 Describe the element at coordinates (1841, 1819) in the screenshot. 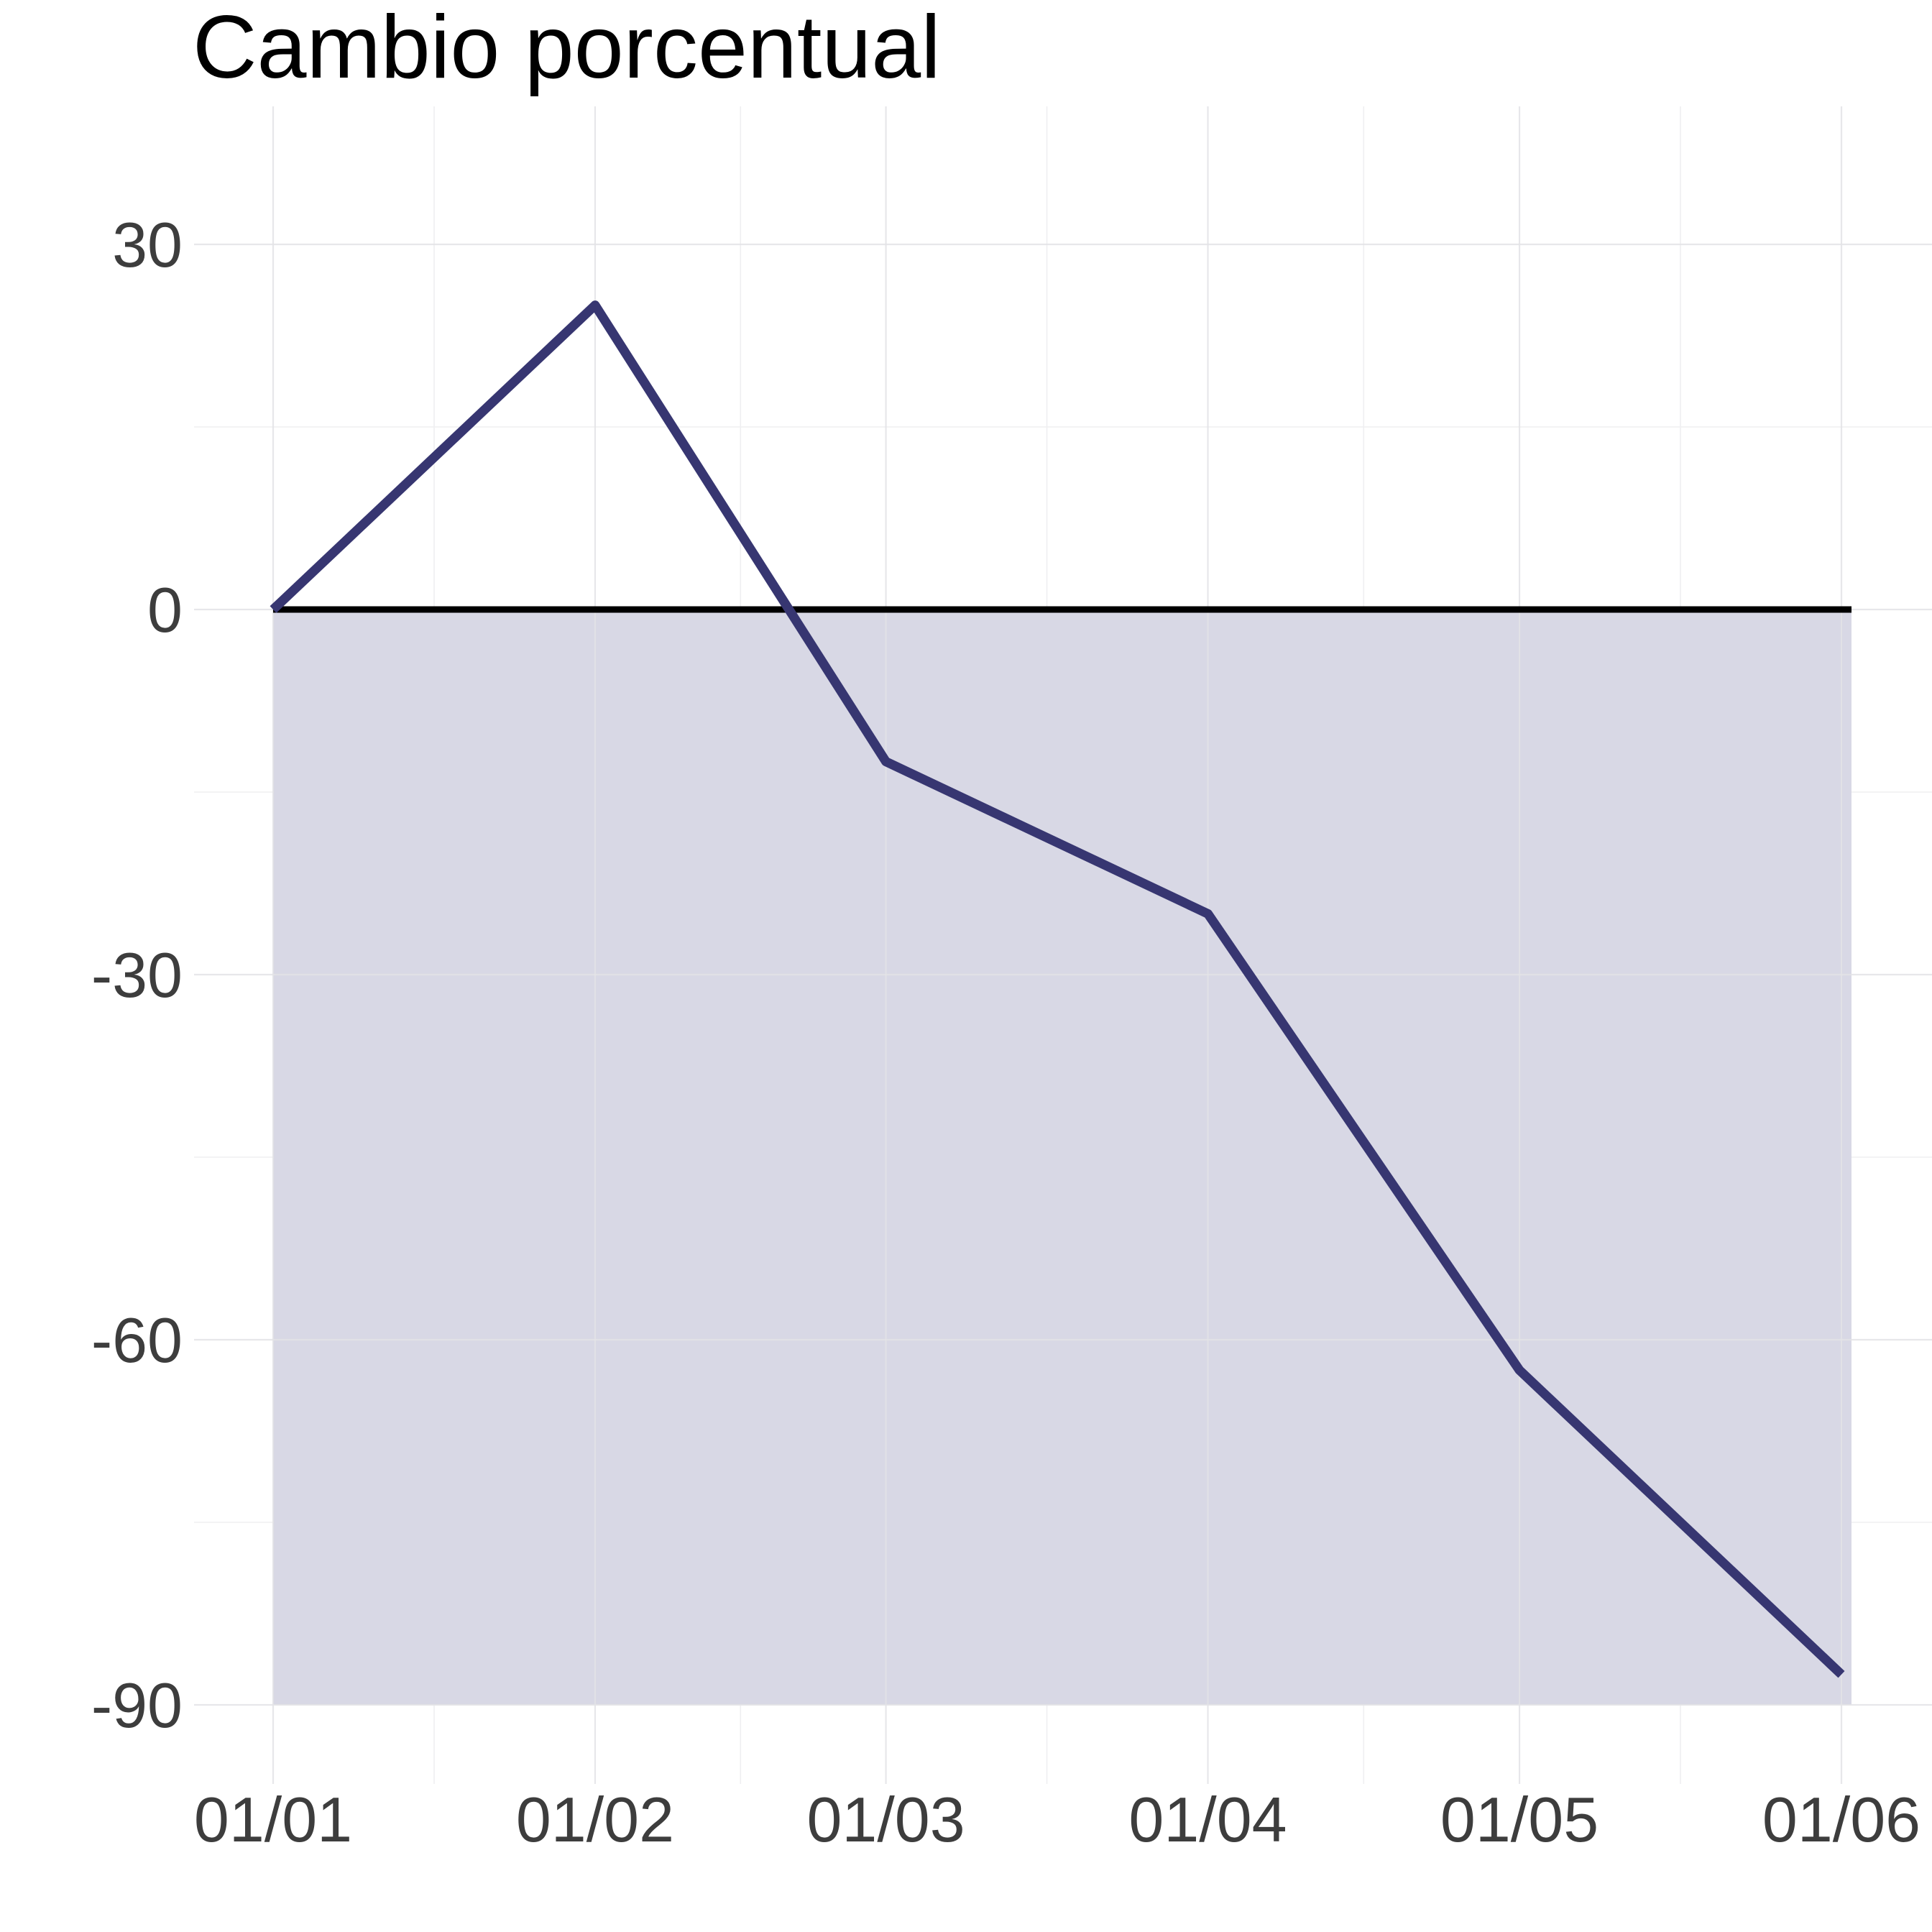

I see `x-tick-label: 01/06` at that location.